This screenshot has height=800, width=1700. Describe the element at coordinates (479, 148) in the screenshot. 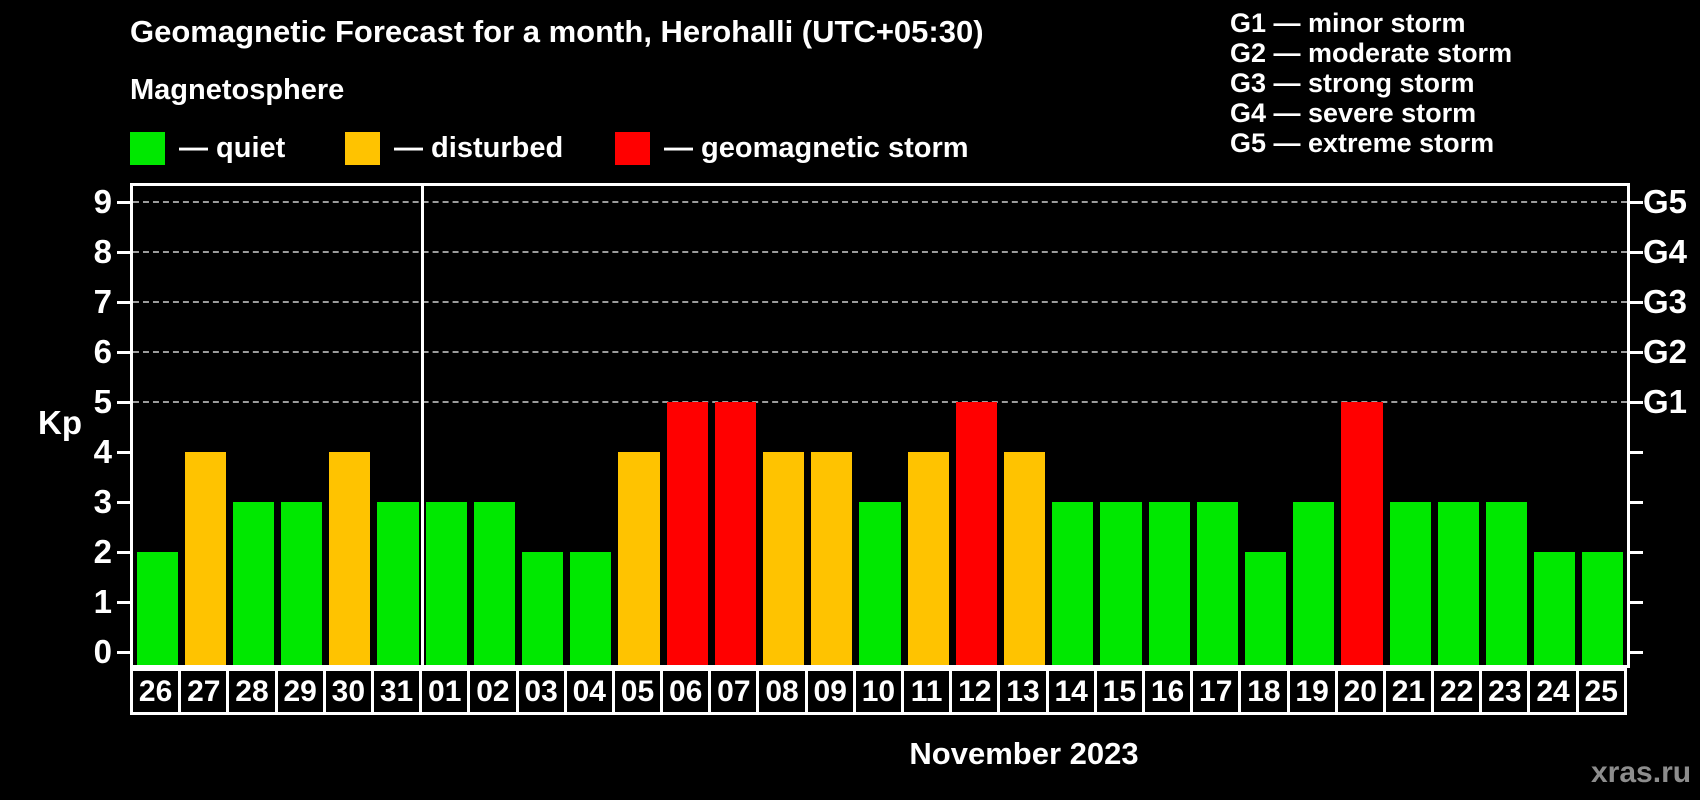

I see `legend-label-disturbed: — disturbed` at that location.